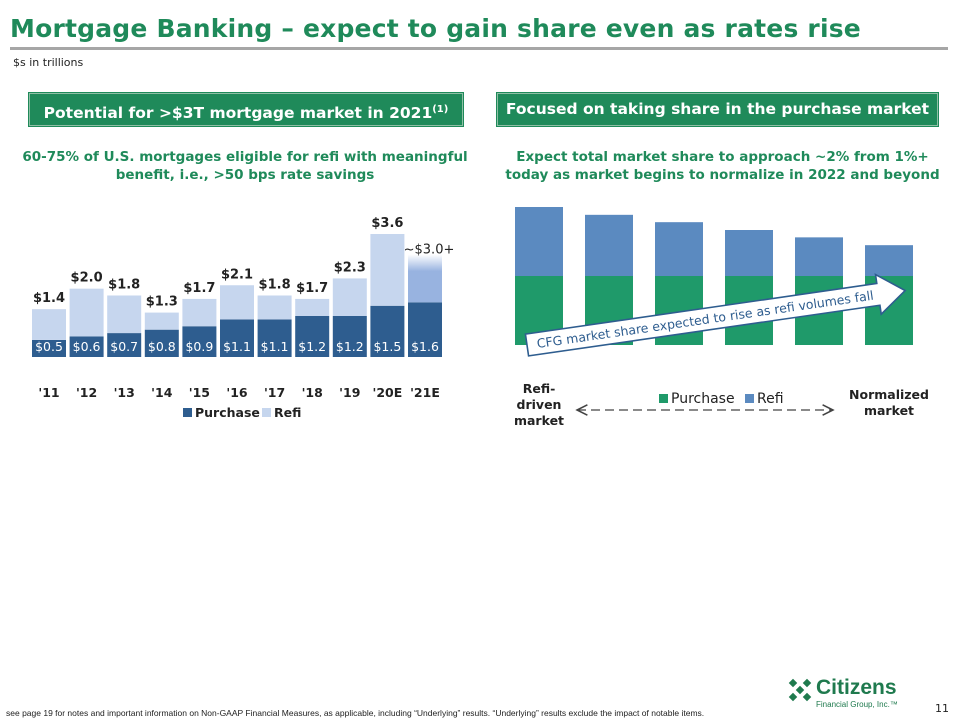  What do you see at coordinates (48, 392) in the screenshot?
I see `x-tick-label: '11` at bounding box center [48, 392].